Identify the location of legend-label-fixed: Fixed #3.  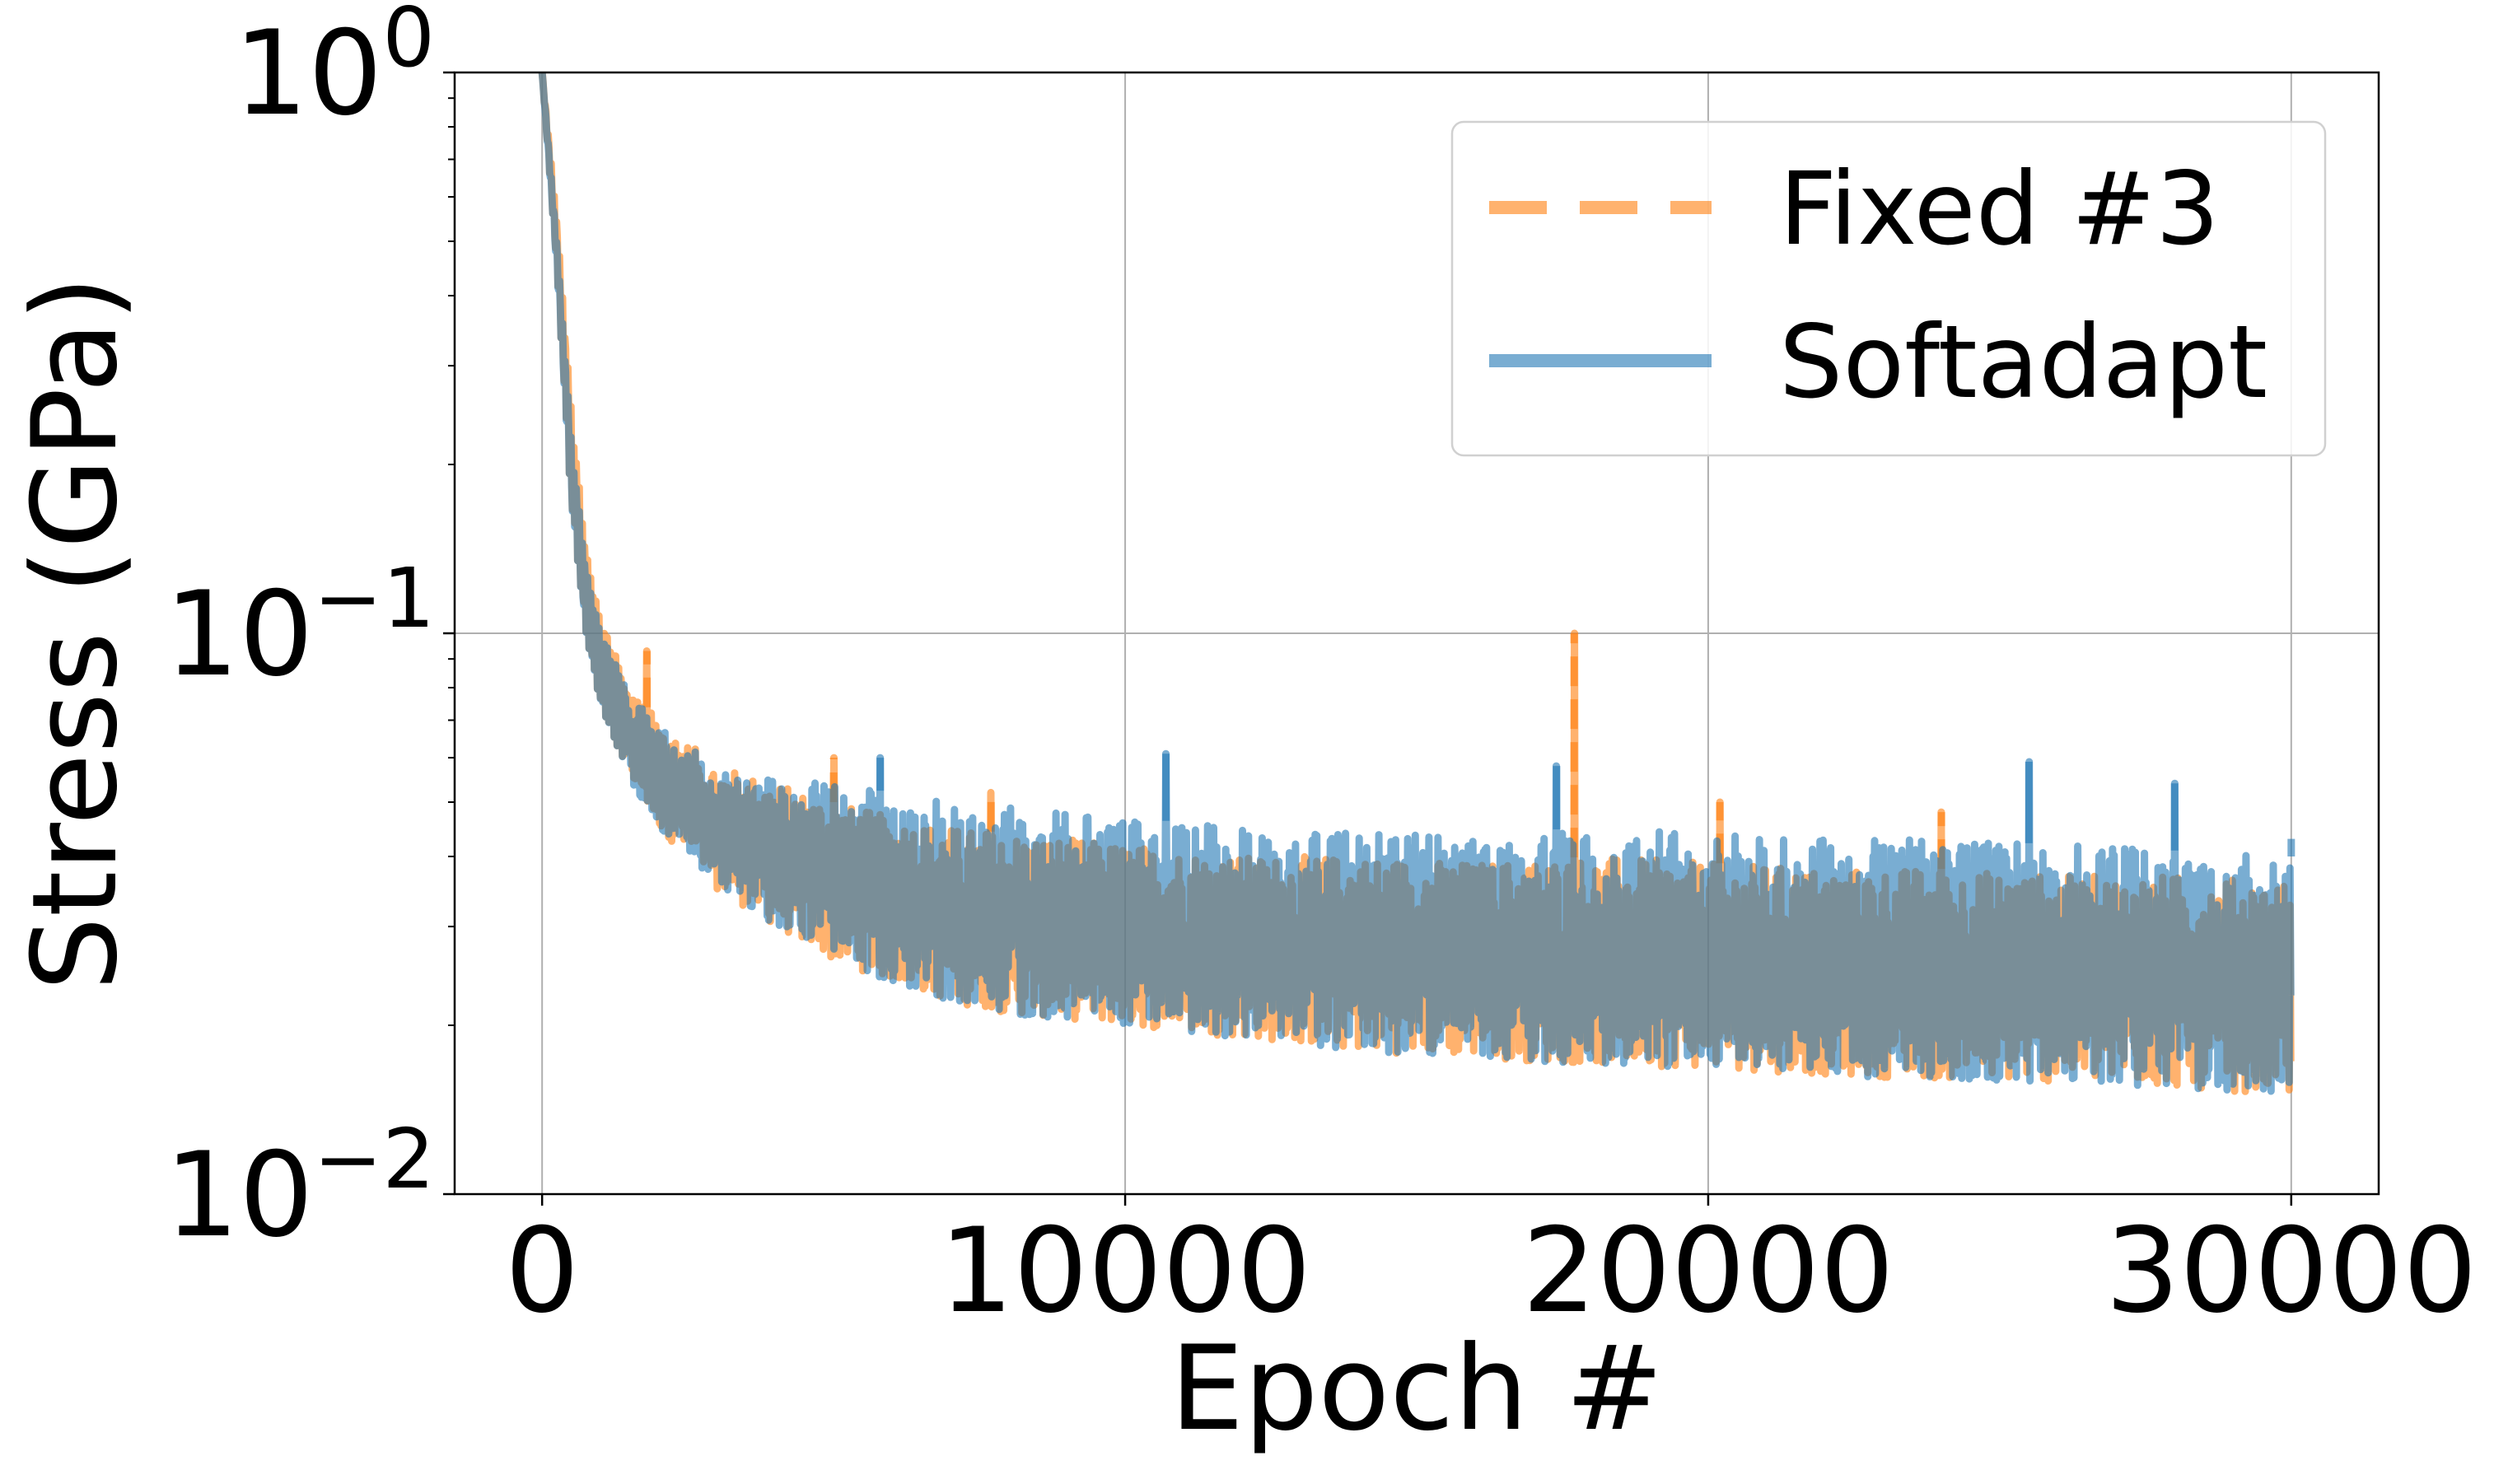
(1999, 209).